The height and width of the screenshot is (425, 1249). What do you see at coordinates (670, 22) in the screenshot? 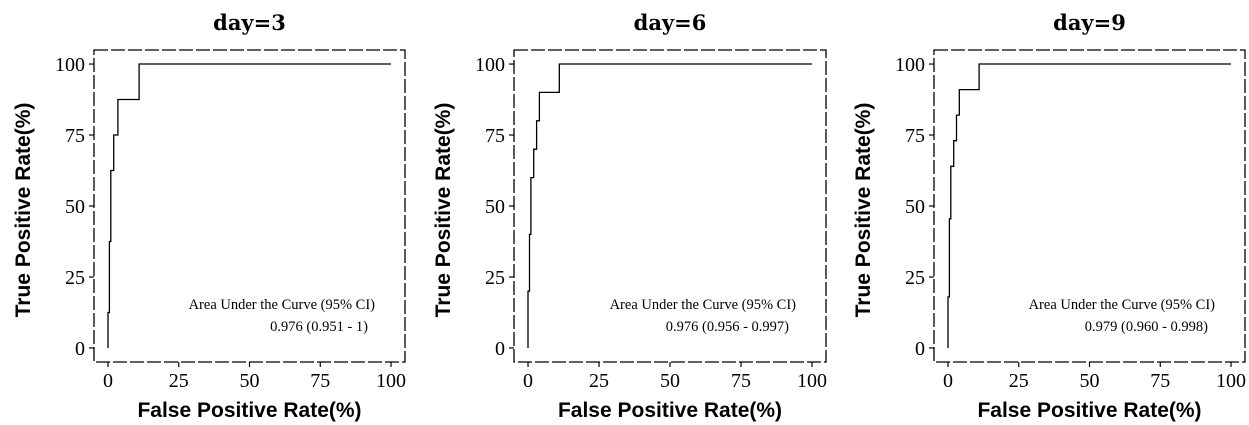
I see `chart-title: day=6` at bounding box center [670, 22].